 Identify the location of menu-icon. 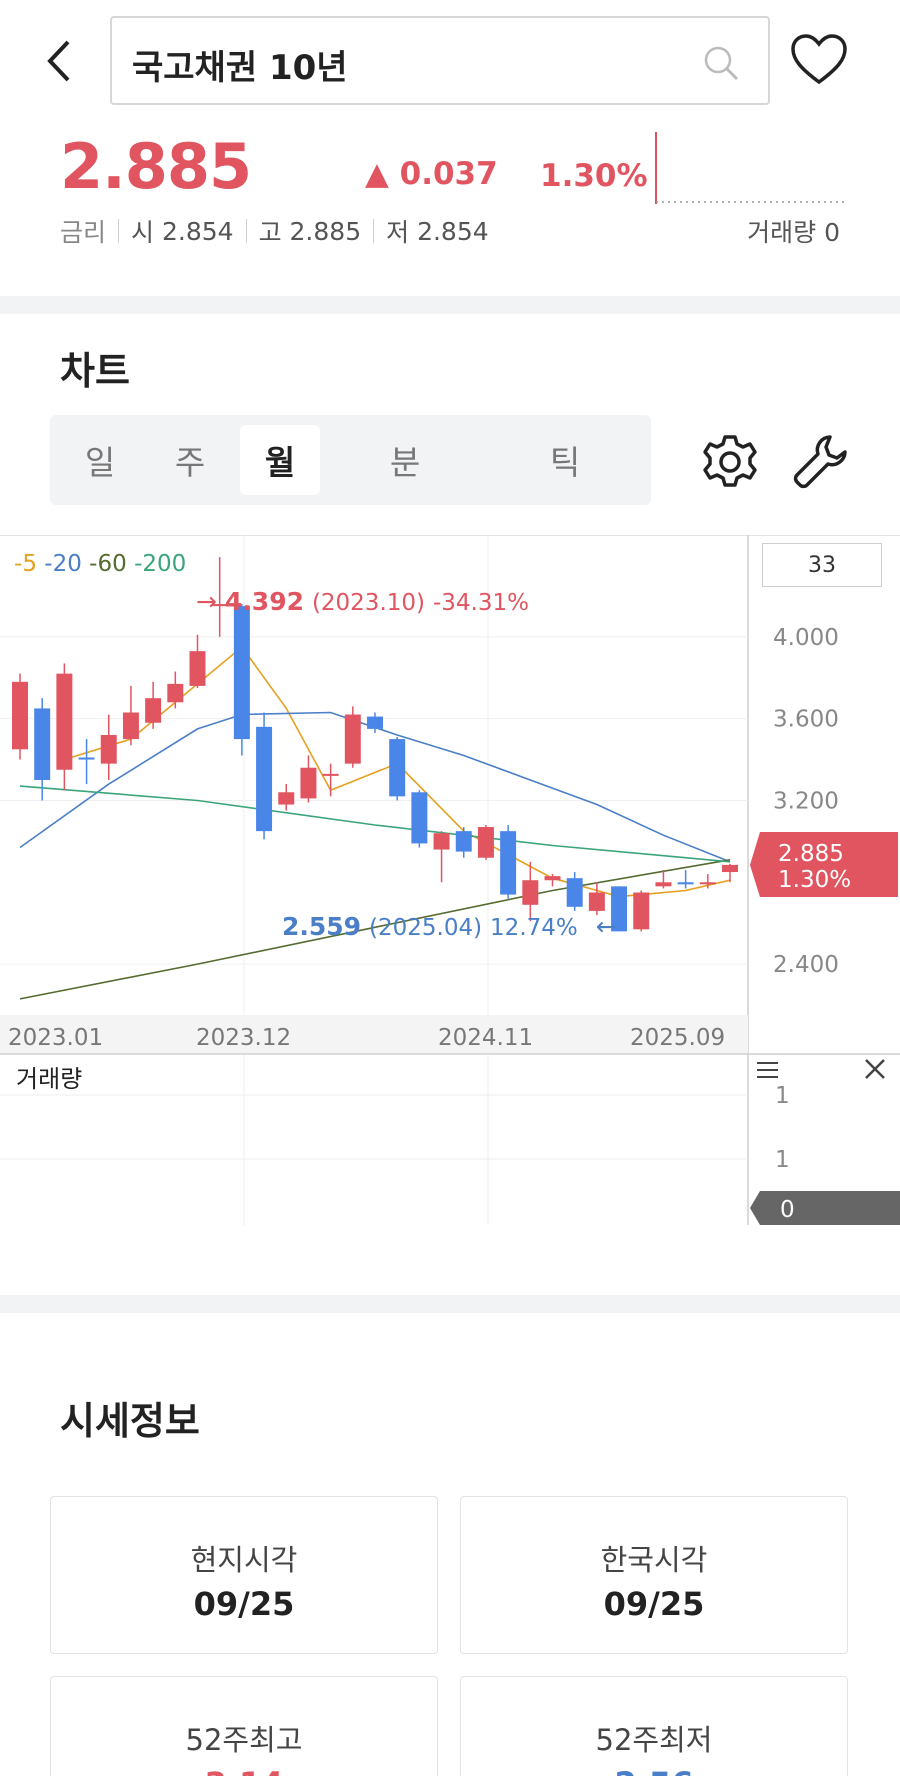
(767, 1070).